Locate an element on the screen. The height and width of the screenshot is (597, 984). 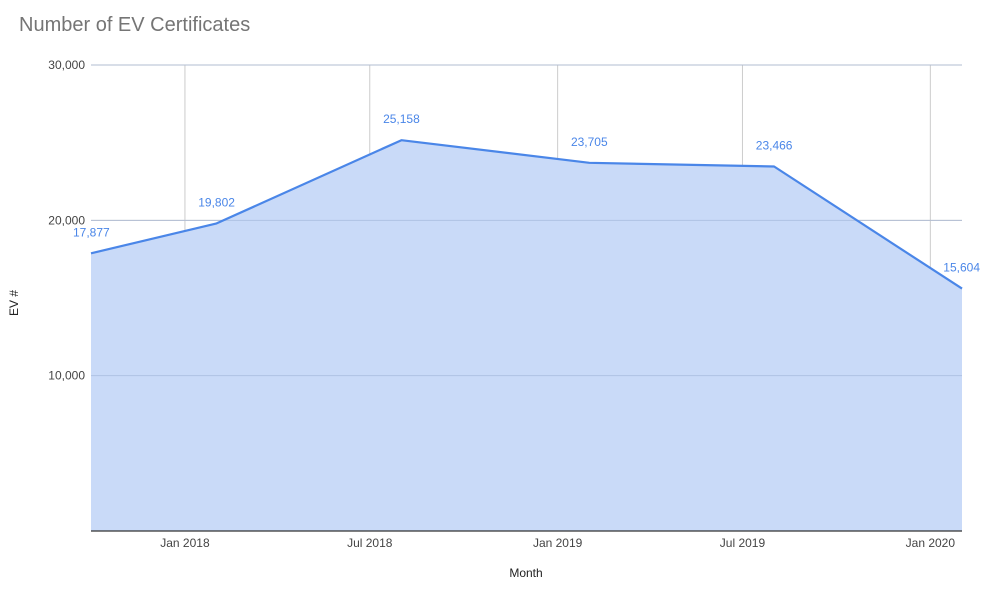
data-label: 15,604 is located at coordinates (961, 268).